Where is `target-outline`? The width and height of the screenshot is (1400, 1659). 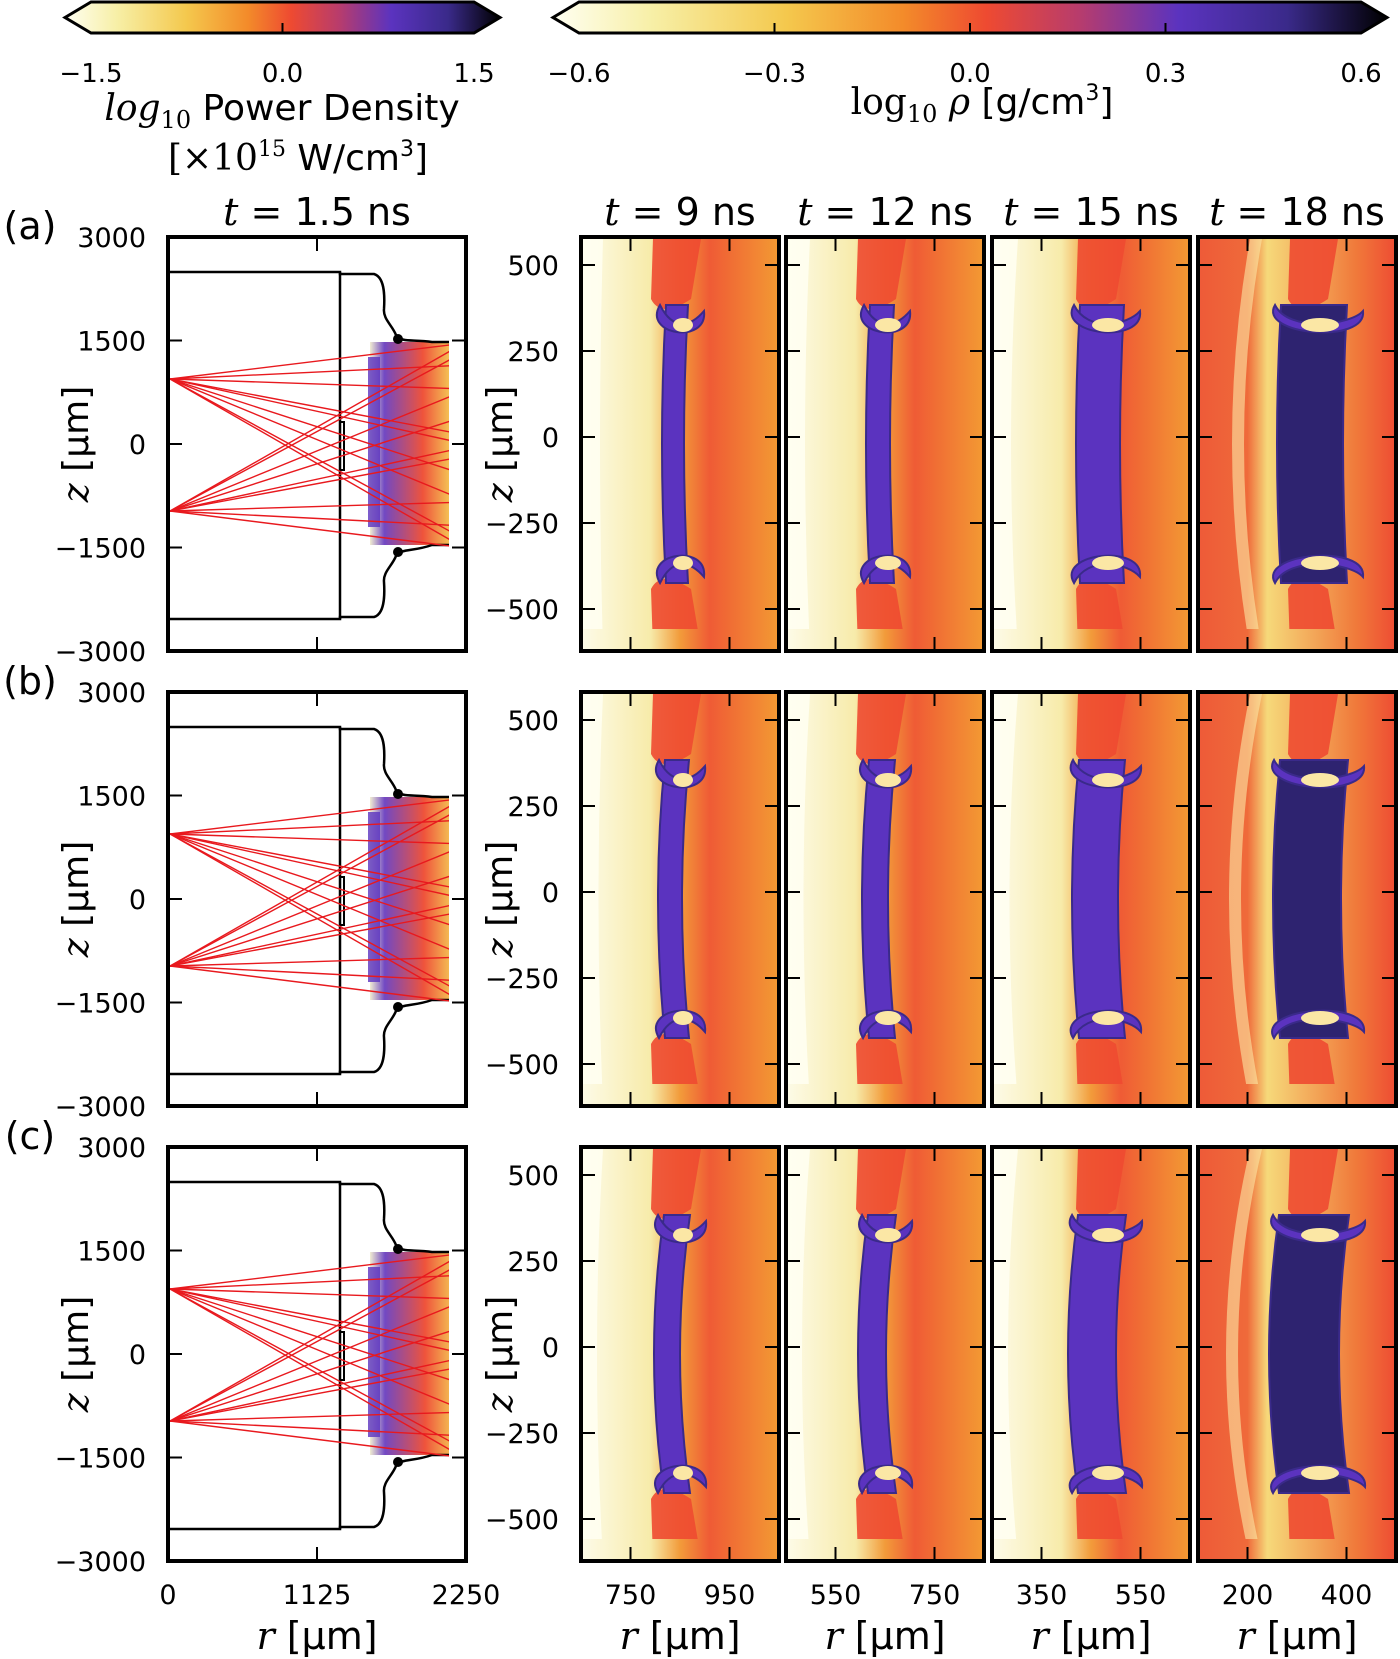 target-outline is located at coordinates (309, 445).